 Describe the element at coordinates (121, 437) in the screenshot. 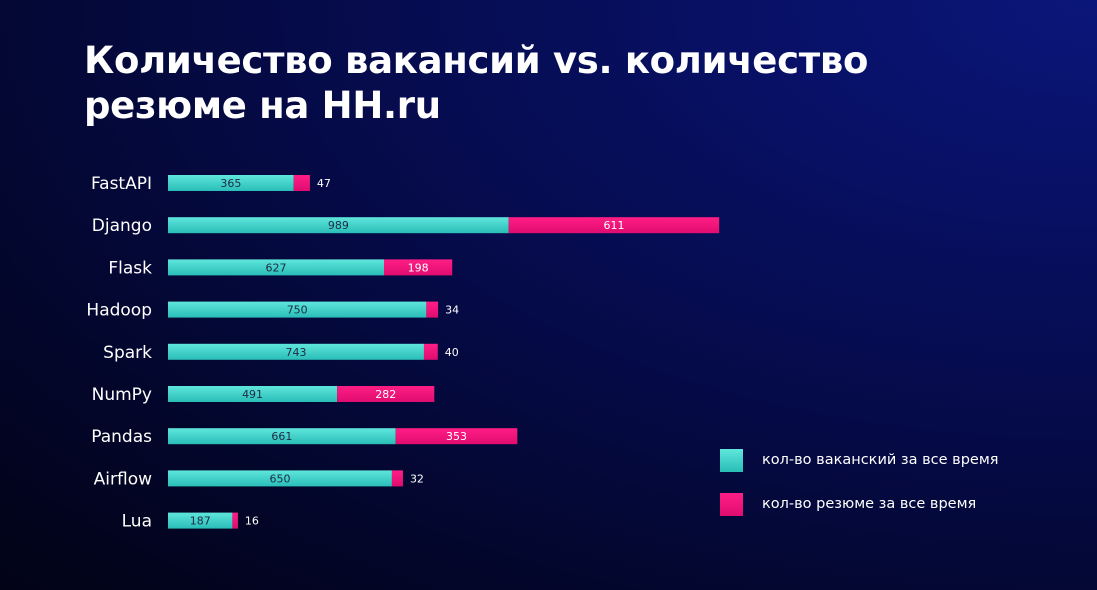

I see `category-label-pandas: Pandas` at that location.